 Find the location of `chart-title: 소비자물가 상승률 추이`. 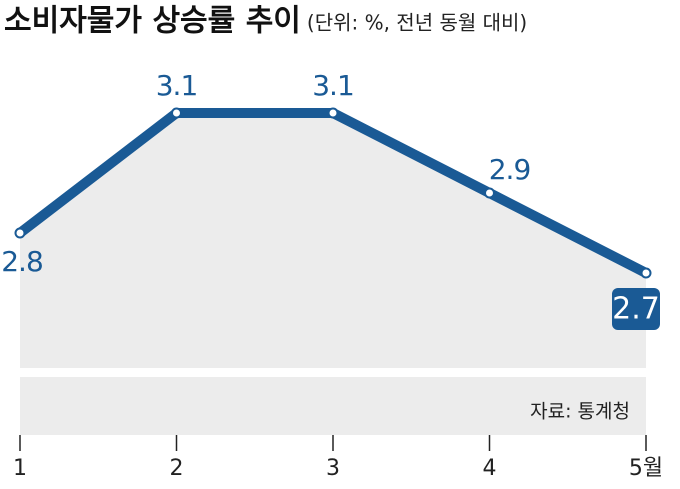

chart-title: 소비자물가 상승률 추이 is located at coordinates (152, 21).